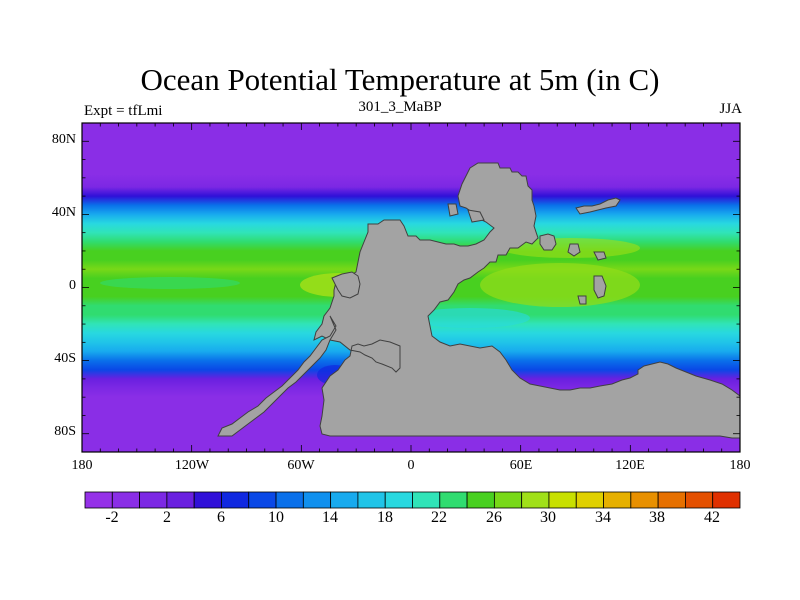  What do you see at coordinates (72, 285) in the screenshot?
I see `y-tick-label: 0` at bounding box center [72, 285].